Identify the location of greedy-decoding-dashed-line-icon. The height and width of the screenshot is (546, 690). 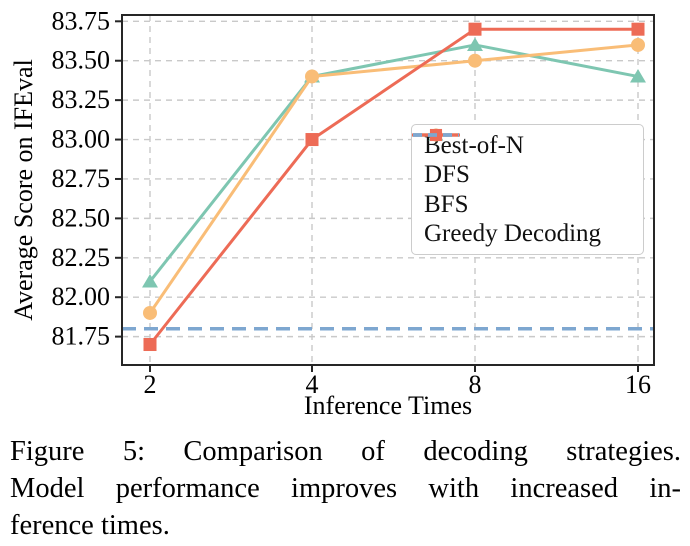
(436, 135).